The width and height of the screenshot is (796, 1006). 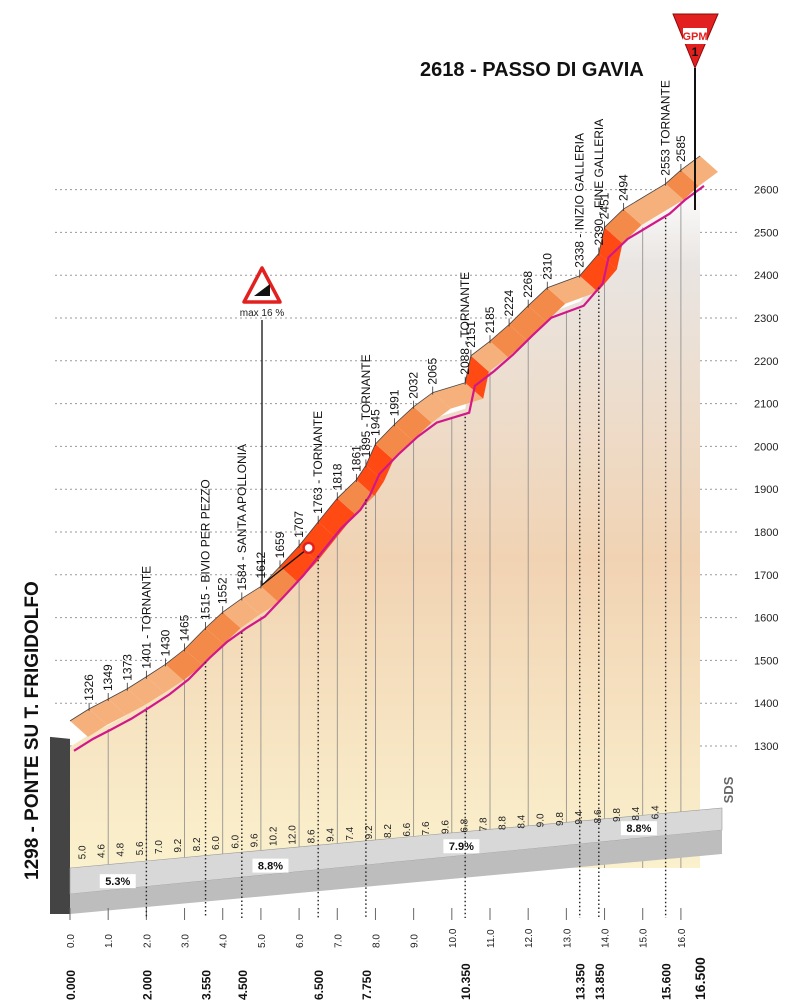 I want to click on segment-gradient-label: 7.0, so click(x=159, y=847).